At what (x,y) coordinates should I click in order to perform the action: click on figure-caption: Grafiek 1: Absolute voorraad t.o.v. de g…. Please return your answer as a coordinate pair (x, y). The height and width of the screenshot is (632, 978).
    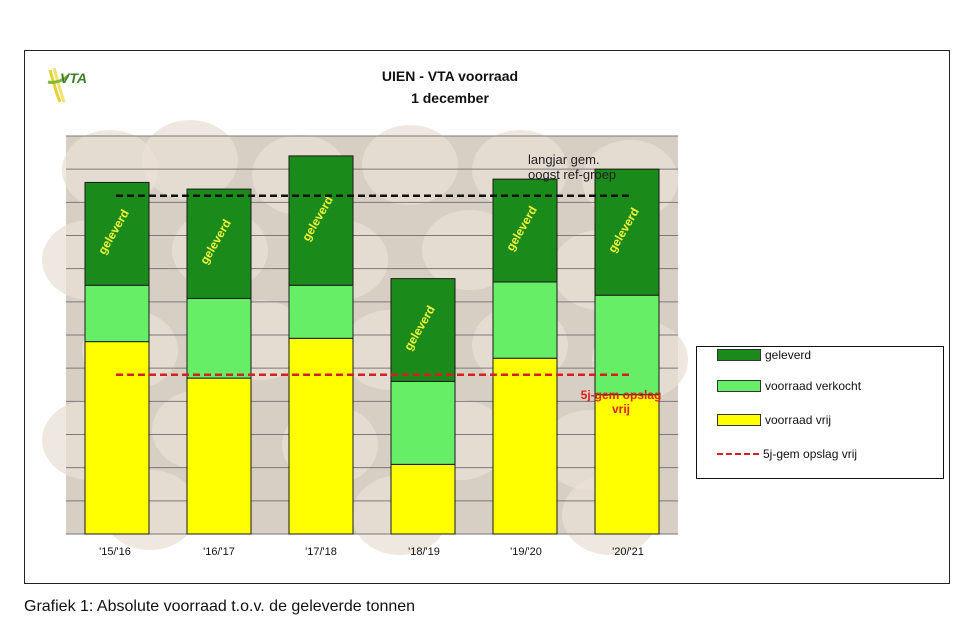
    Looking at the image, I should click on (220, 606).